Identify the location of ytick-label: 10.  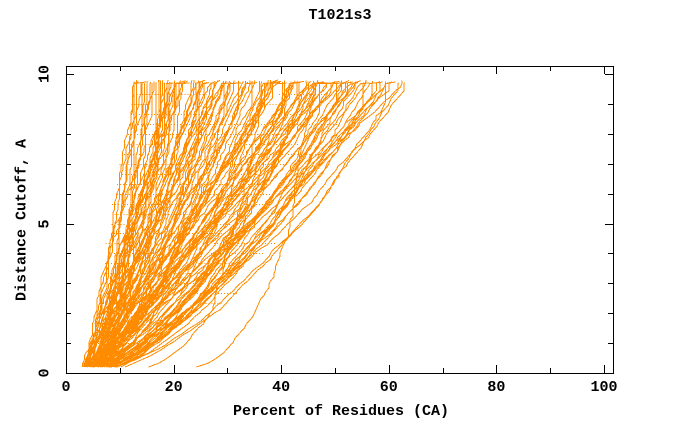
(45, 74).